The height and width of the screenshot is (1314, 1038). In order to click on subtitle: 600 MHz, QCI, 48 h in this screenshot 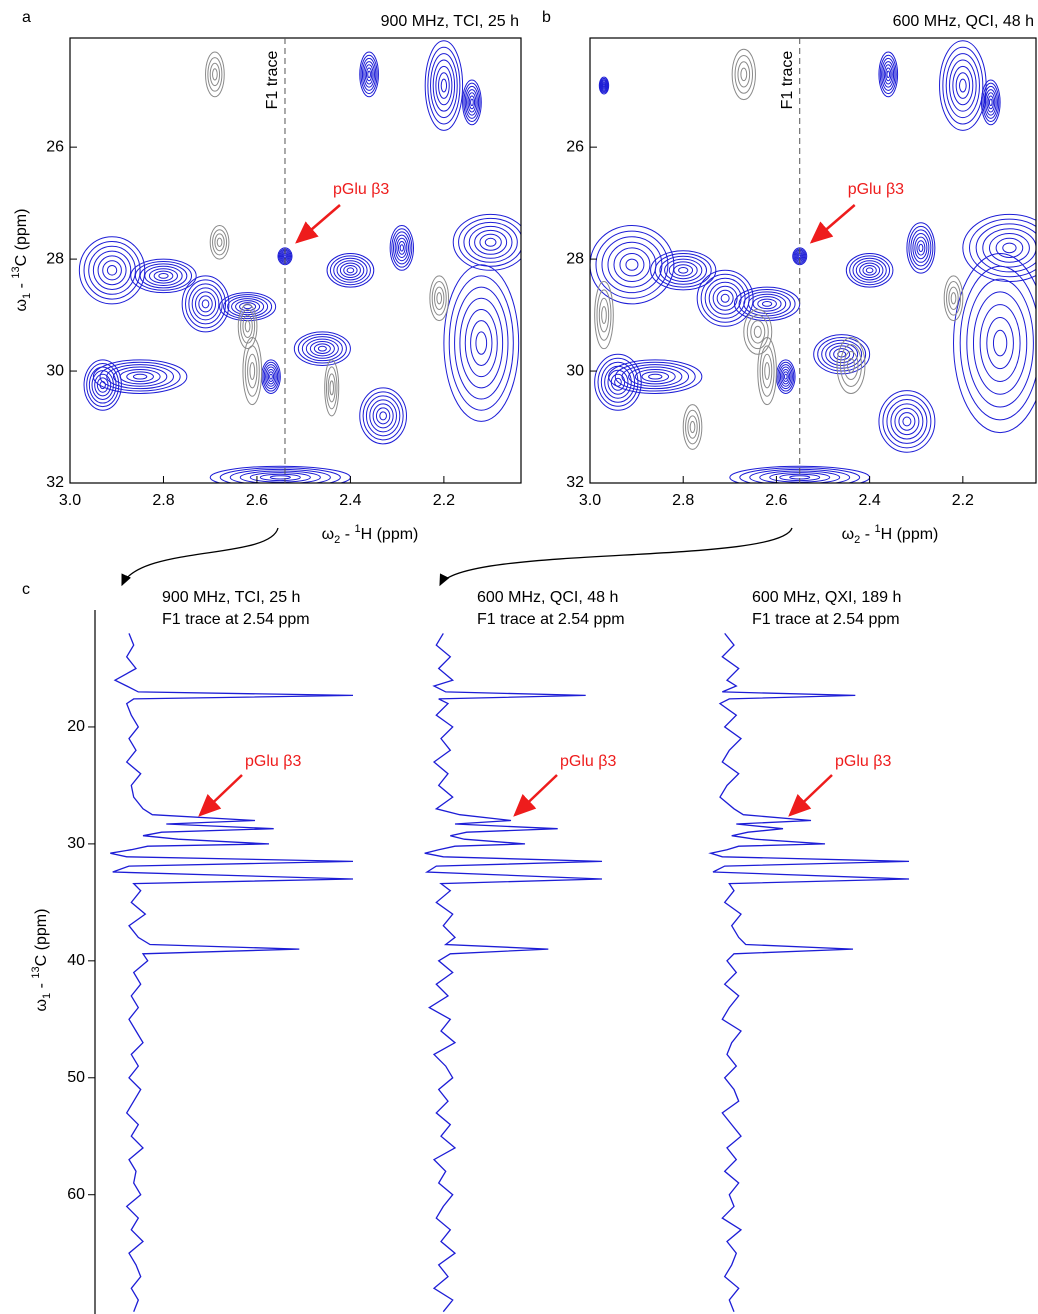, I will do `click(963, 21)`.